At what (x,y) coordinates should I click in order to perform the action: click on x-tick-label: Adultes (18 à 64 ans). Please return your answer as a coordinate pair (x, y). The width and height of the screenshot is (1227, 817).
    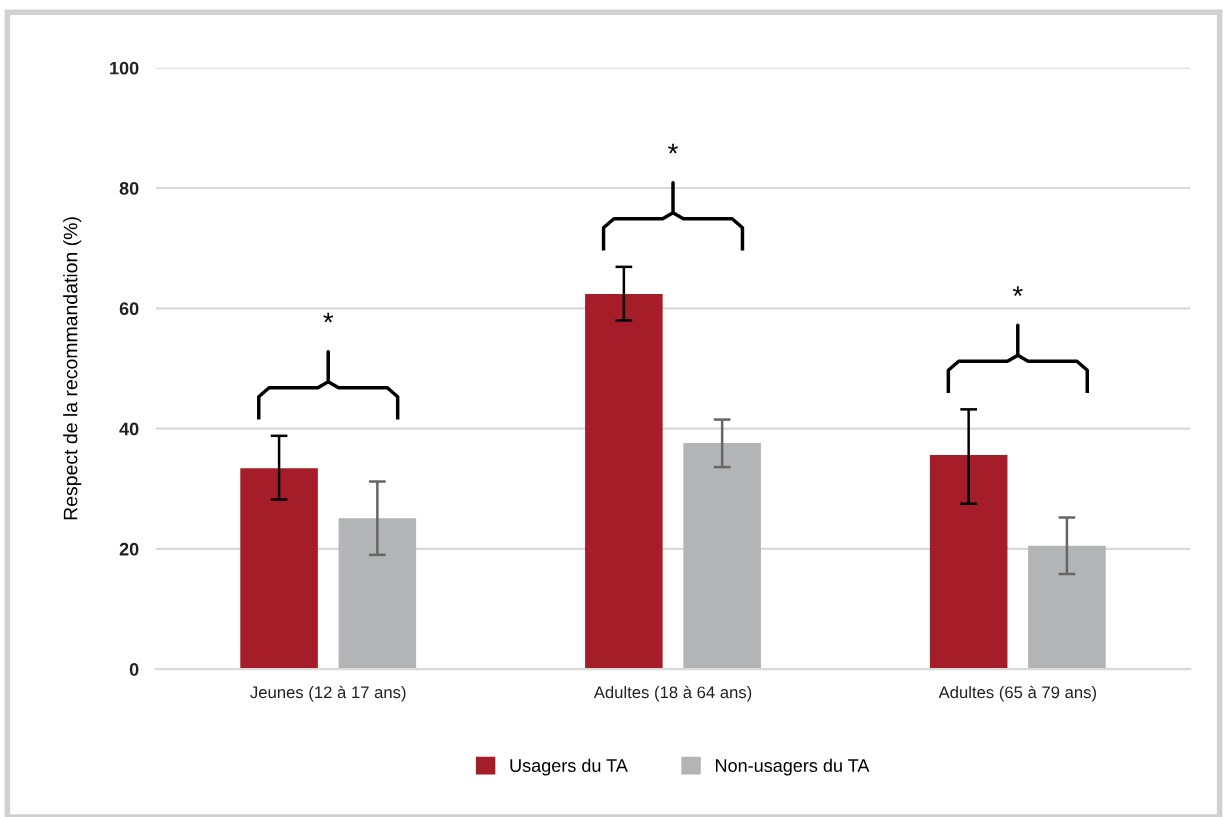
    Looking at the image, I should click on (672, 693).